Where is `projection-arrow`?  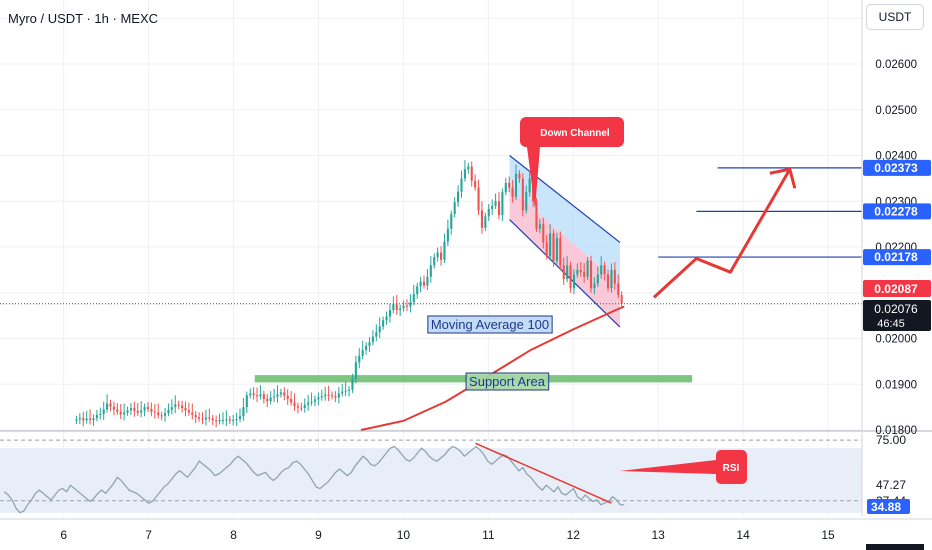 projection-arrow is located at coordinates (722, 233).